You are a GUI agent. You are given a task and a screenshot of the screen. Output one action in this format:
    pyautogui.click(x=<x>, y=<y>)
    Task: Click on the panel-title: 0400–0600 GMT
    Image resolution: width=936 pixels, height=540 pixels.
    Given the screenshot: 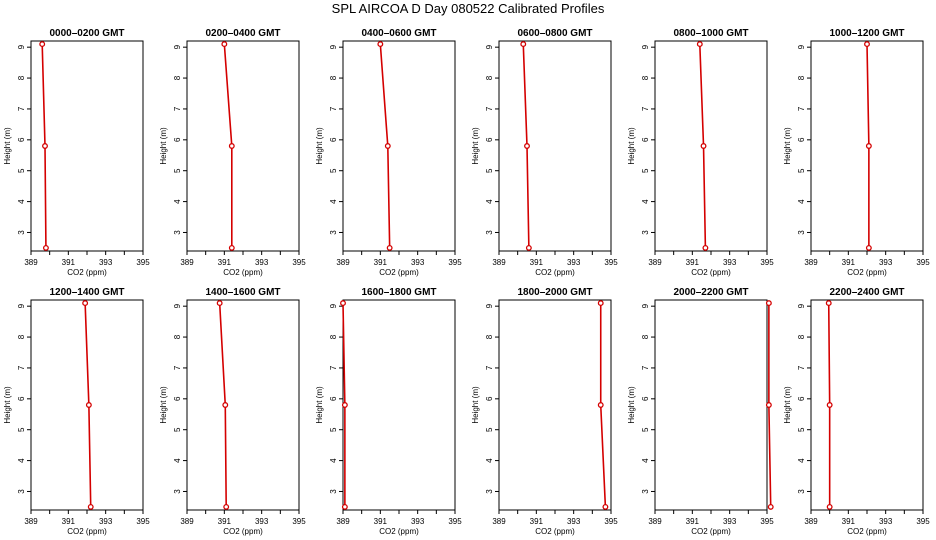 What is the action you would take?
    pyautogui.click(x=398, y=33)
    